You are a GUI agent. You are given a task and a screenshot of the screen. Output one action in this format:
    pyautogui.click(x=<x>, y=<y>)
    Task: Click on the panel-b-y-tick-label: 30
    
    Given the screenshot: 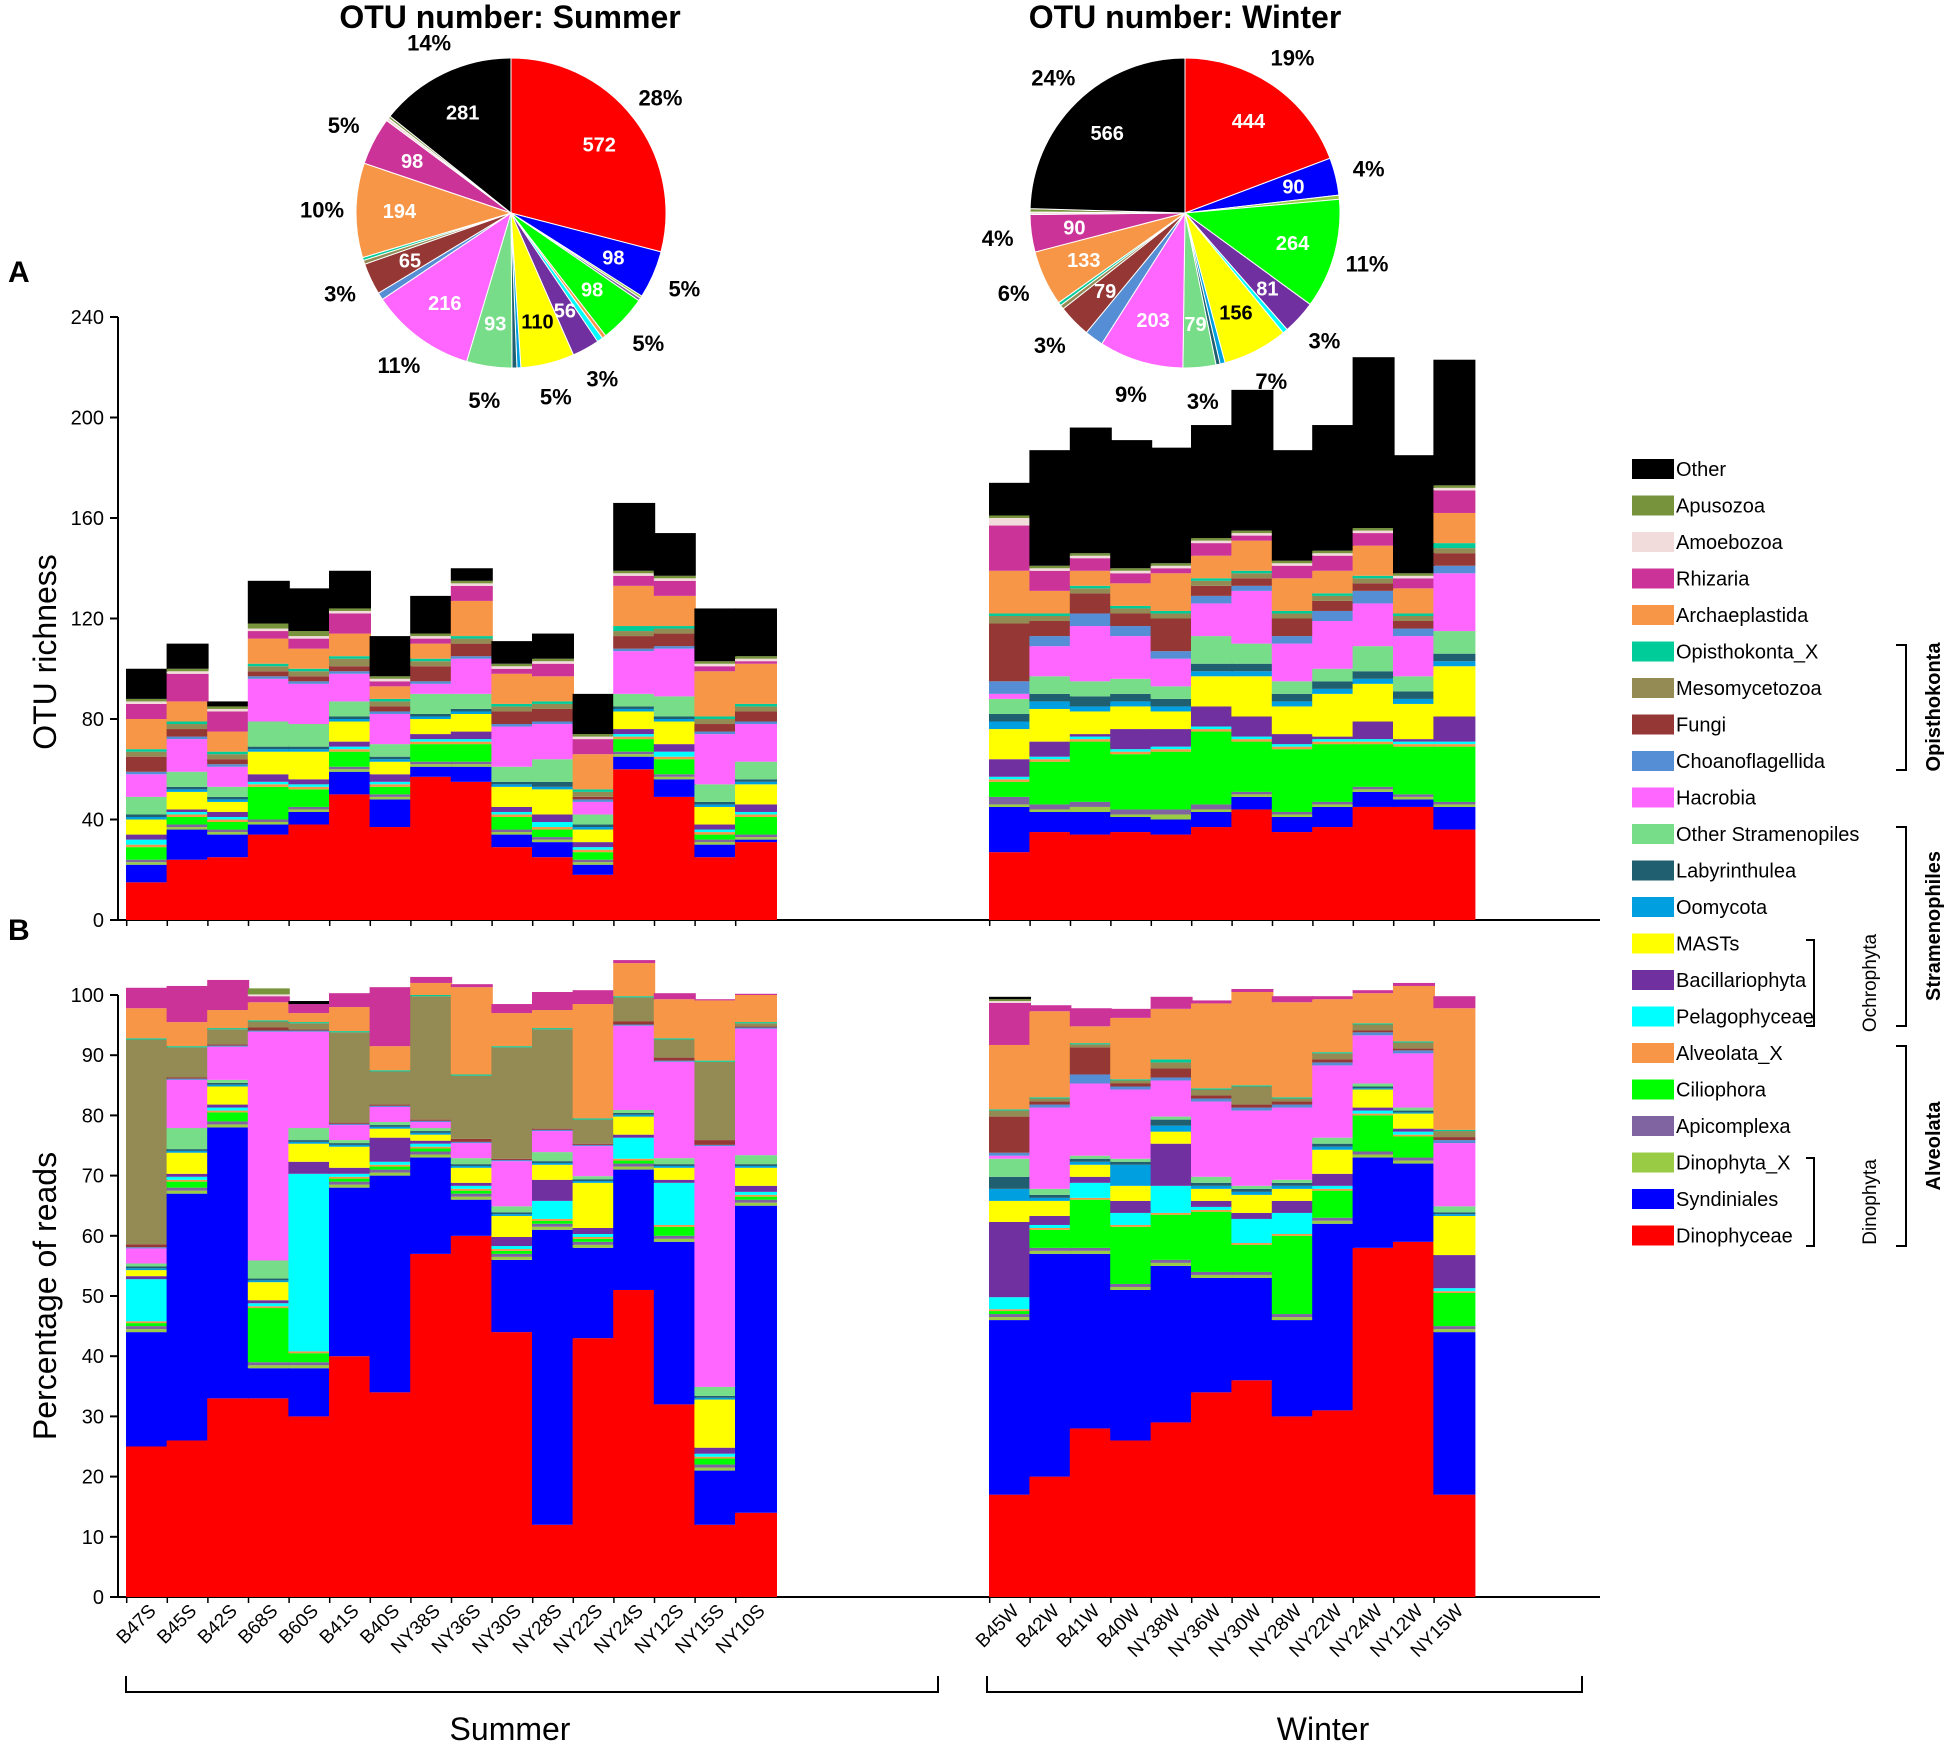 What is the action you would take?
    pyautogui.click(x=93, y=1417)
    